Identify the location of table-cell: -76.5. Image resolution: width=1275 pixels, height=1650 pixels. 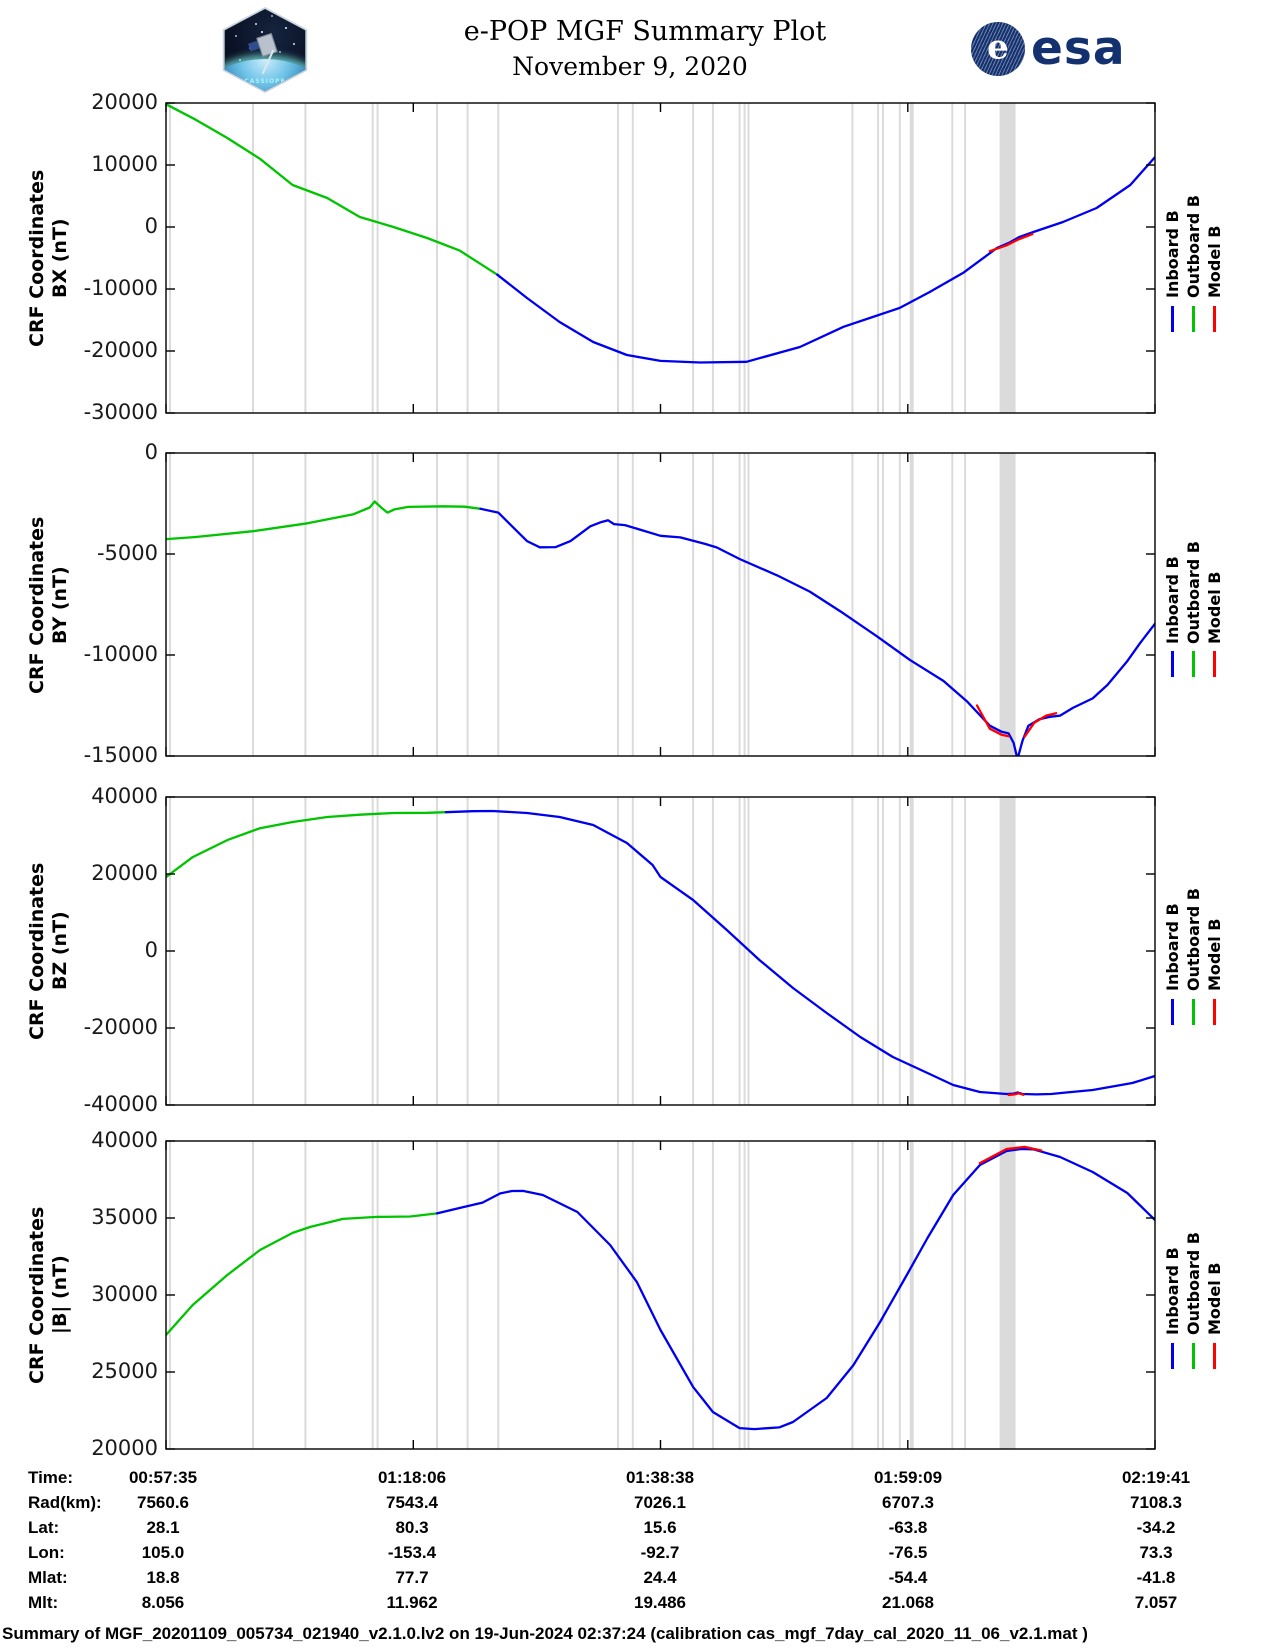
(908, 1552).